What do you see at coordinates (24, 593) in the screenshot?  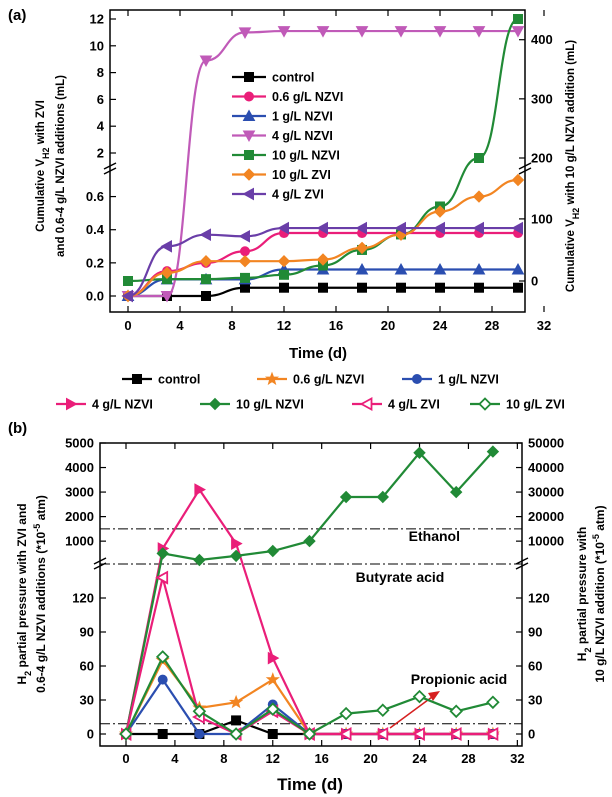 I see `y-left-axis-title: H2 partial pressure with ZVI and` at bounding box center [24, 593].